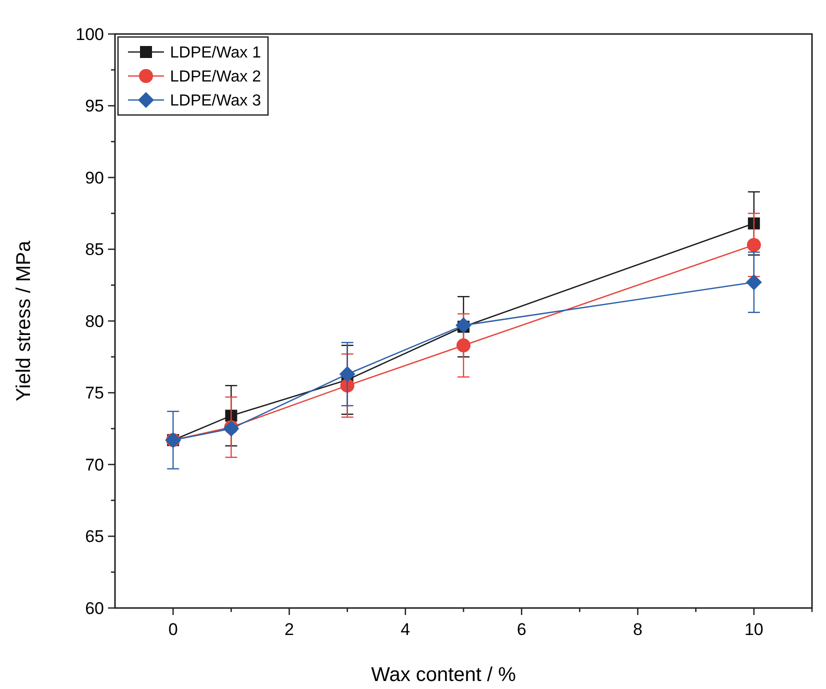  I want to click on y-tick-label: 90, so click(94, 178).